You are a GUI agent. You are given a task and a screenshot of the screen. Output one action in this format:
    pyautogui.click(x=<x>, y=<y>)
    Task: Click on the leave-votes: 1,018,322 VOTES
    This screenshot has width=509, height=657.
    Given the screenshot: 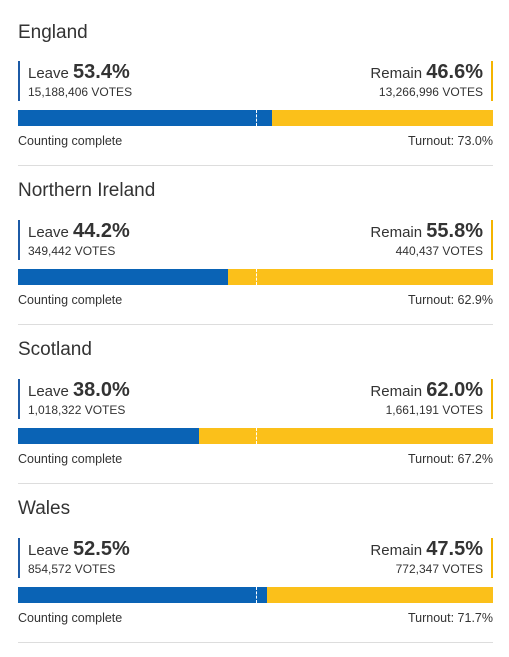 What is the action you would take?
    pyautogui.click(x=77, y=410)
    